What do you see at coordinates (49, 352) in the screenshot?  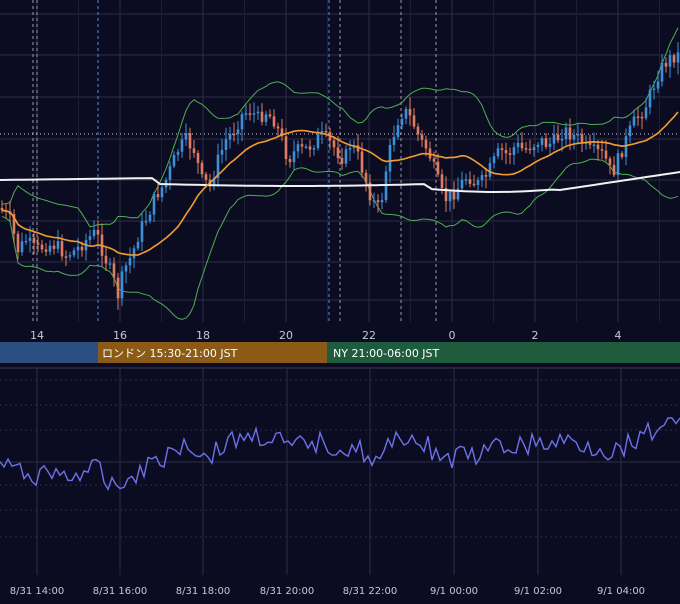 I see `session-bar-tokyo` at bounding box center [49, 352].